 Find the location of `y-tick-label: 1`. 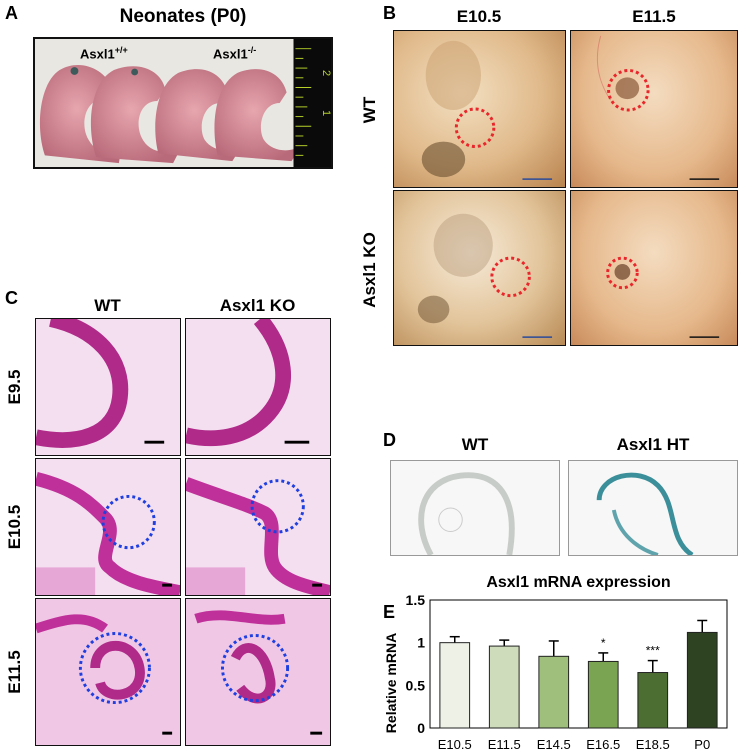

y-tick-label: 1 is located at coordinates (421, 643).